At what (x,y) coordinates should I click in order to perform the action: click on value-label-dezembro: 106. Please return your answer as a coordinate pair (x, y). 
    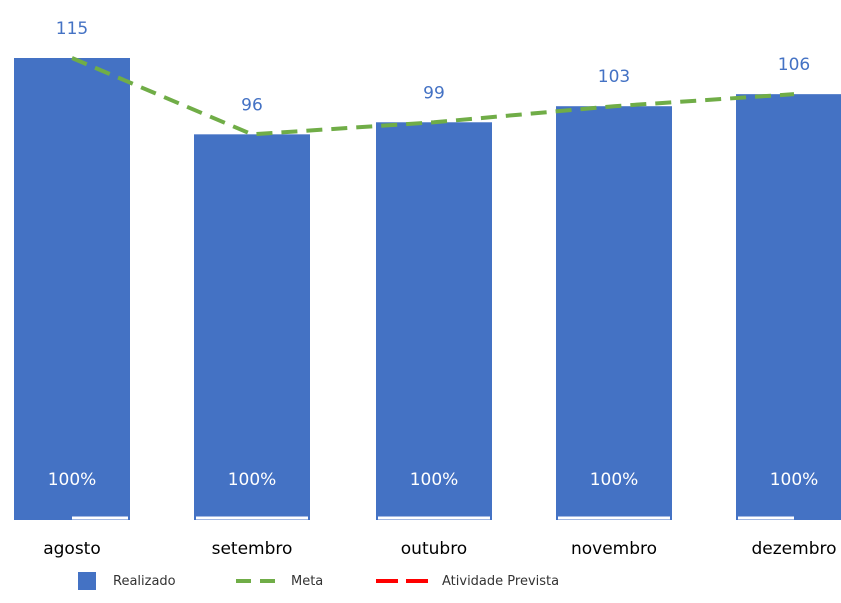
    Looking at the image, I should click on (794, 65).